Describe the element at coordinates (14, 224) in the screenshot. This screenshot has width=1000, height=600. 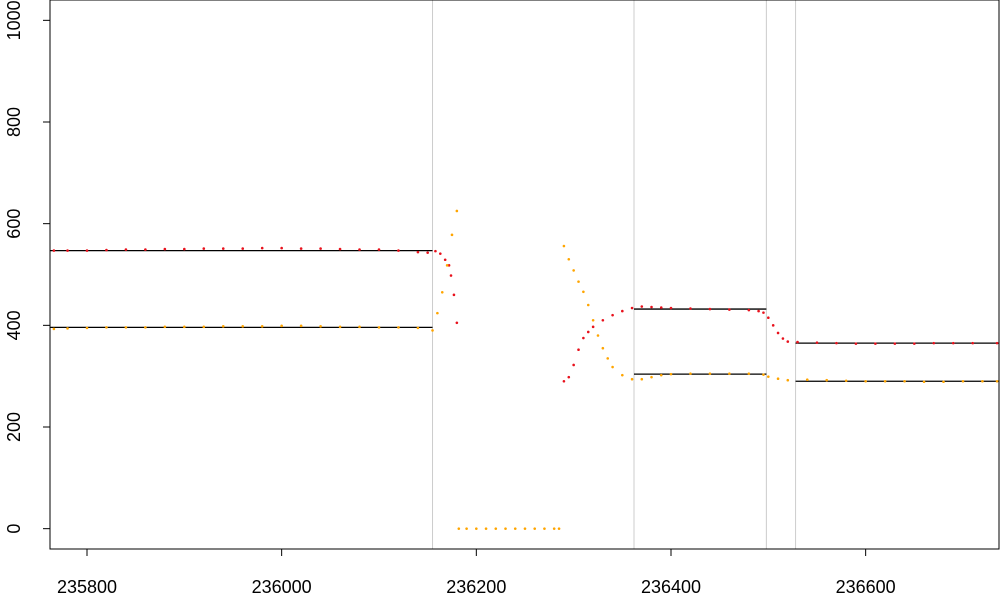
I see `y-tick-label: 600` at that location.